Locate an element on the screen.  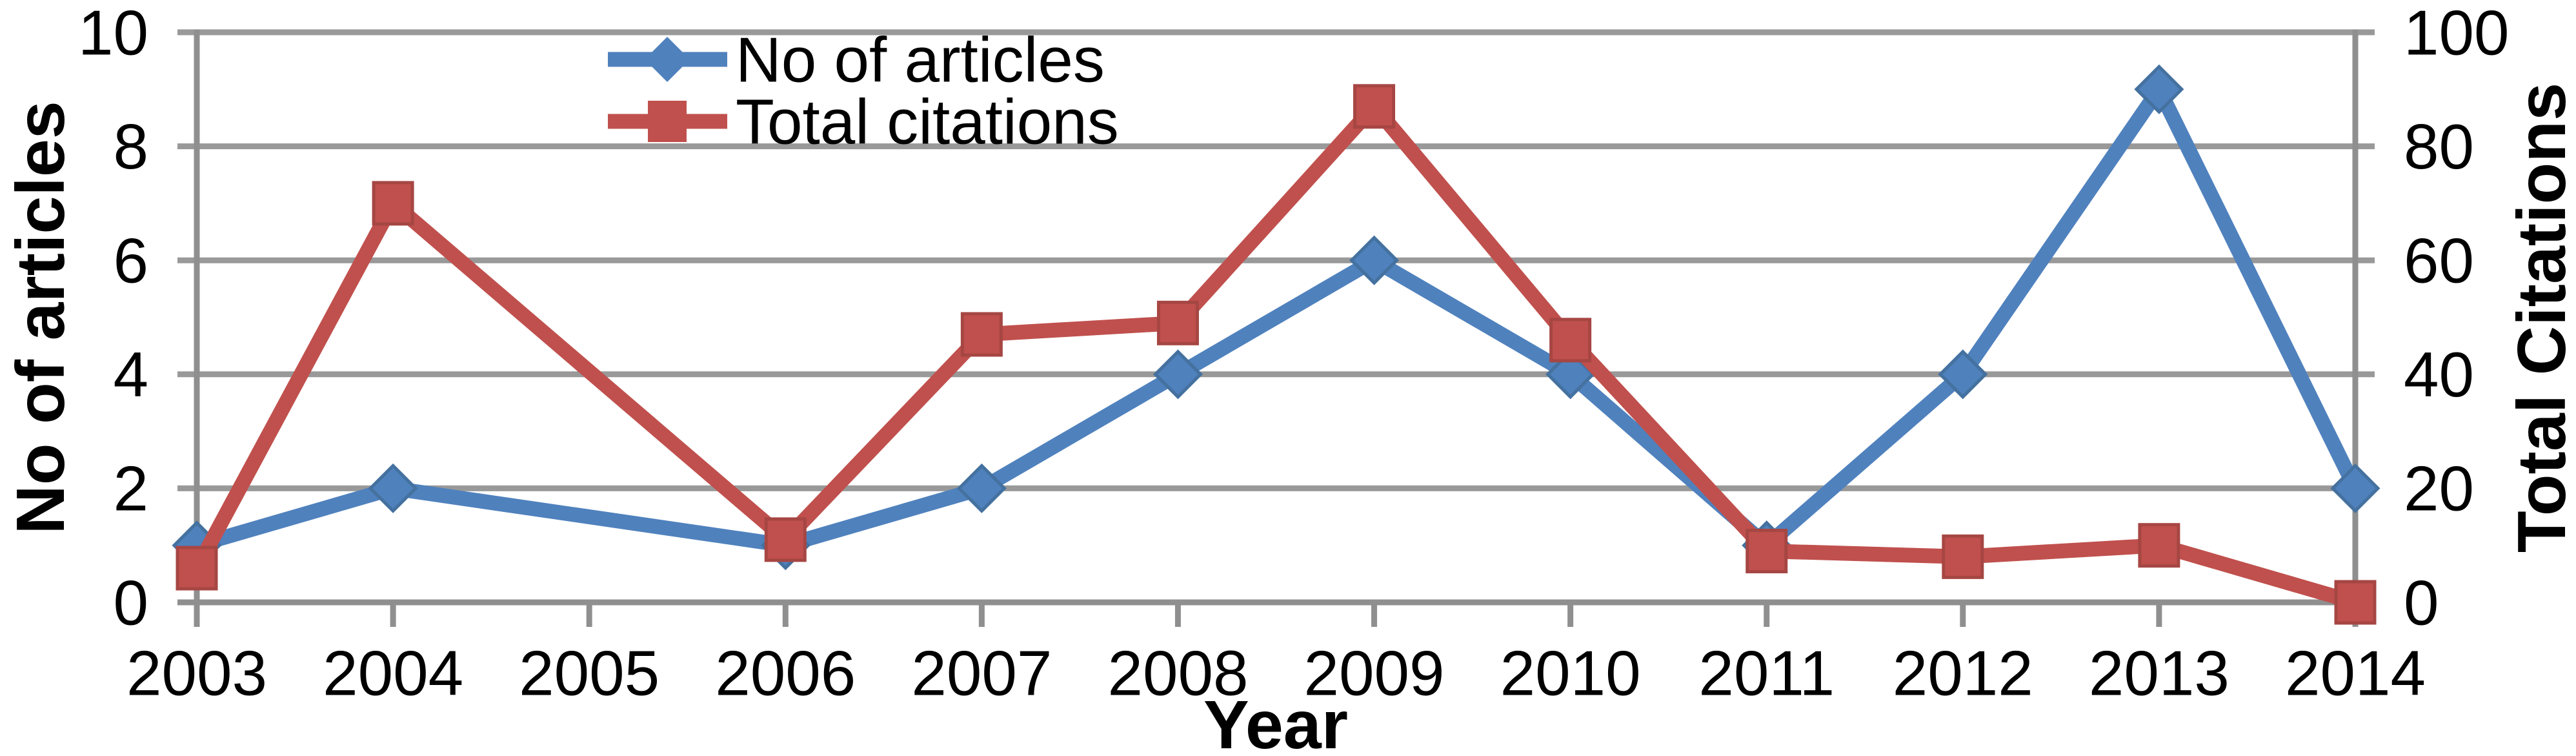
legend-articles-diamond-icon is located at coordinates (667, 59).